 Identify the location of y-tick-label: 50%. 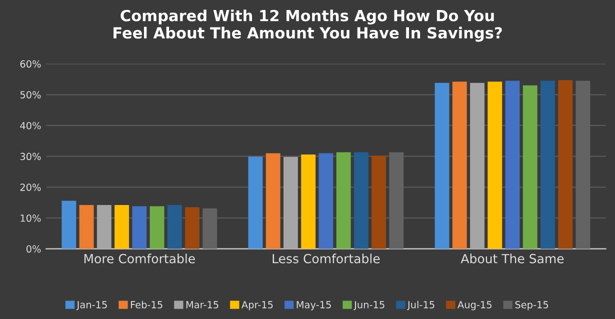
(30, 94).